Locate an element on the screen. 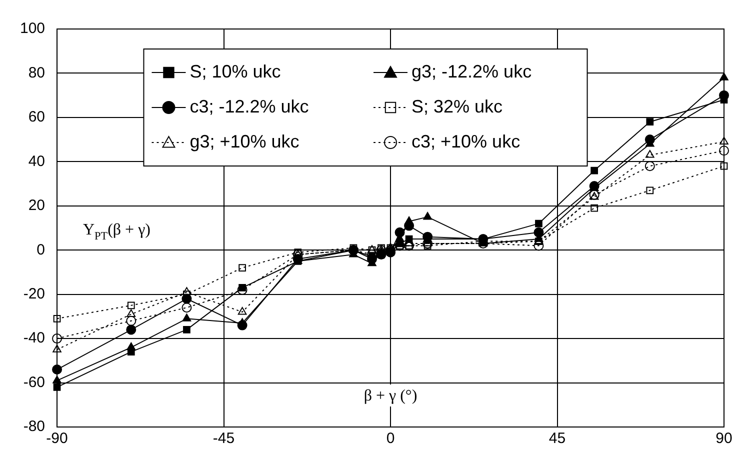 This screenshot has height=459, width=746. y-tick-label: 40 is located at coordinates (37, 161).